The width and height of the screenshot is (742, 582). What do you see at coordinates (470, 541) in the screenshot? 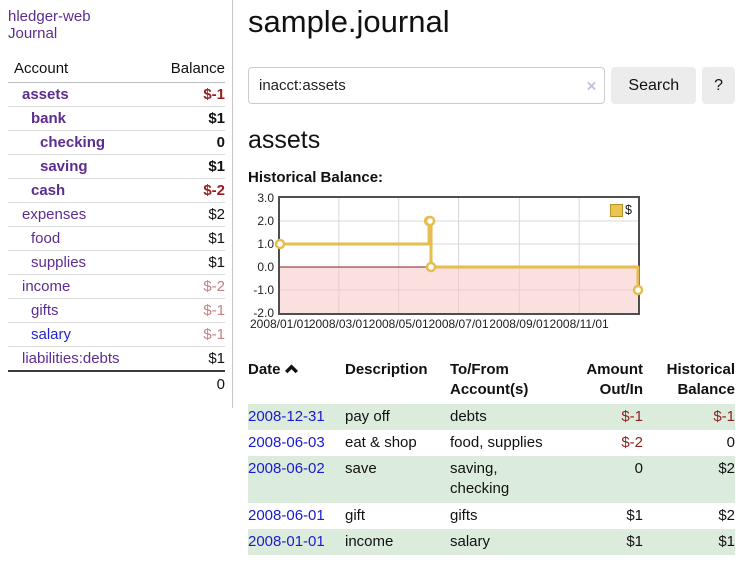
I see `txn-accounts: salary` at bounding box center [470, 541].